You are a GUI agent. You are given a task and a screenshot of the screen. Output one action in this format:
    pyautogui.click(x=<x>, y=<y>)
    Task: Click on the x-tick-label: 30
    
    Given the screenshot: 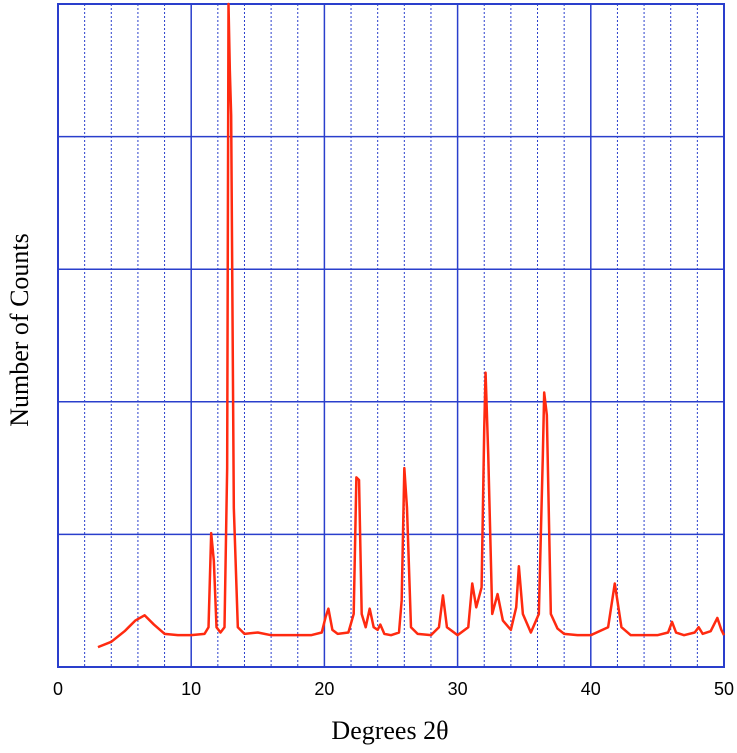 What is the action you would take?
    pyautogui.click(x=458, y=689)
    